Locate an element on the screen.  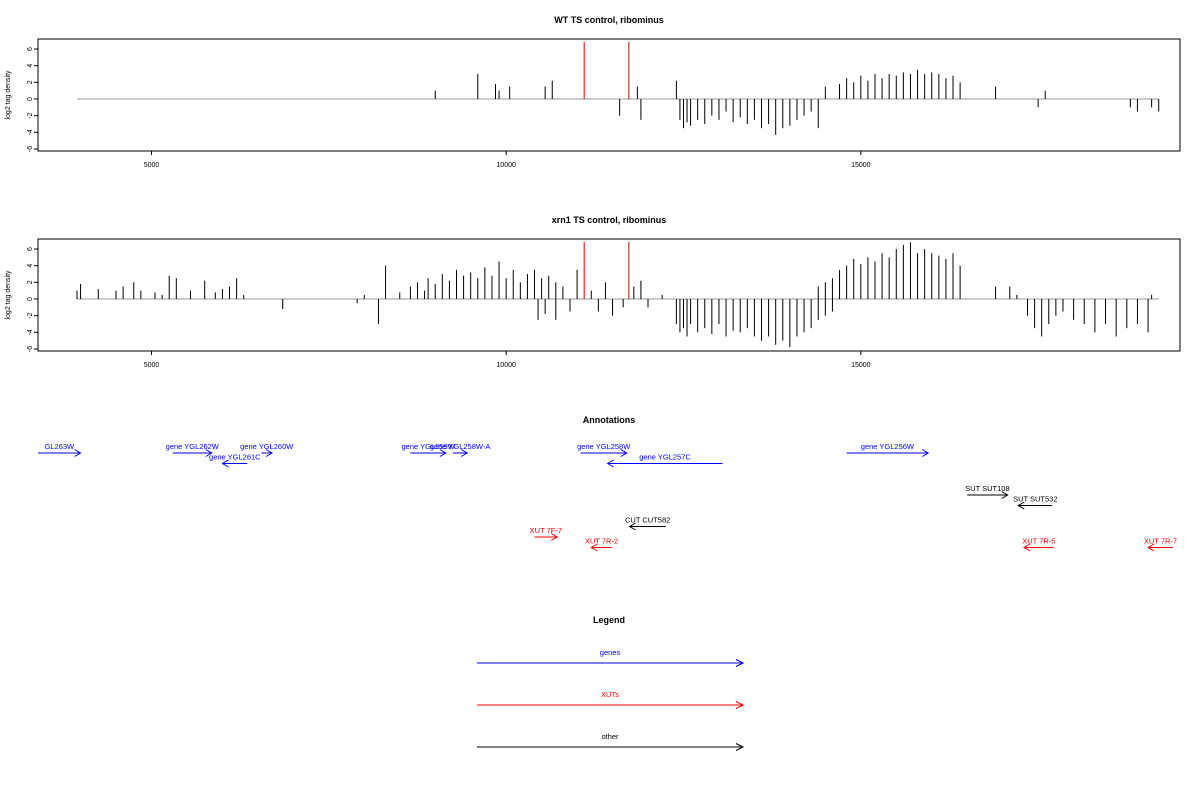
panel-xrn1-bars is located at coordinates (614, 295).